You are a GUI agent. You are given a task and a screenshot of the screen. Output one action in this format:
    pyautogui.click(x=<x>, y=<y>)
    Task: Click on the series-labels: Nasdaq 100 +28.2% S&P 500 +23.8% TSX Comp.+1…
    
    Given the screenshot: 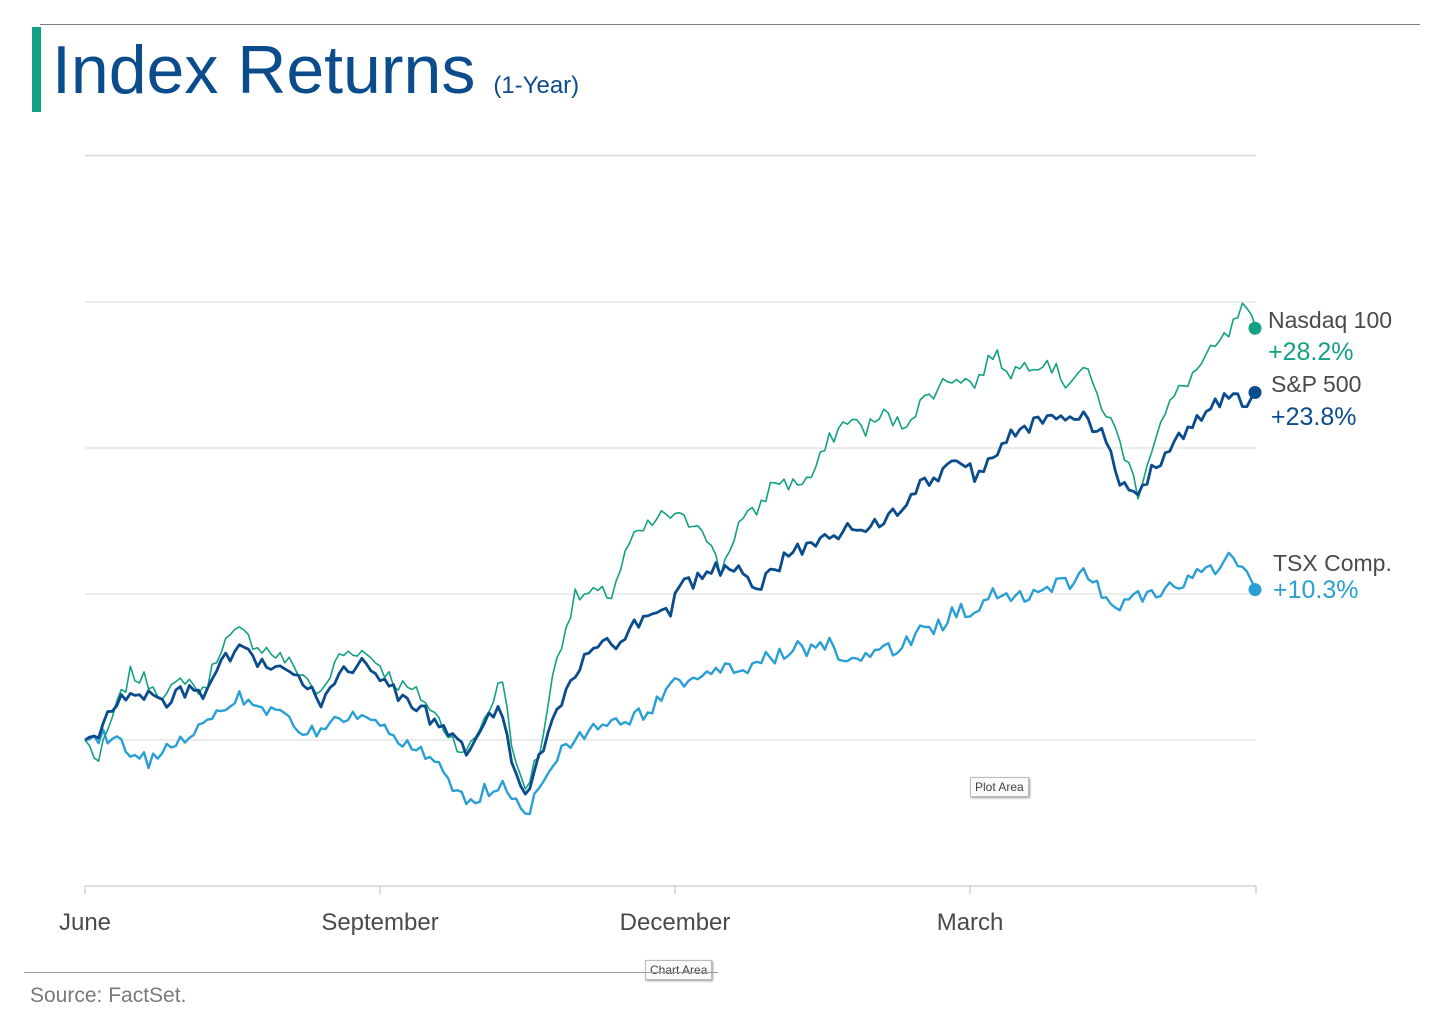 What is the action you would take?
    pyautogui.click(x=1330, y=455)
    